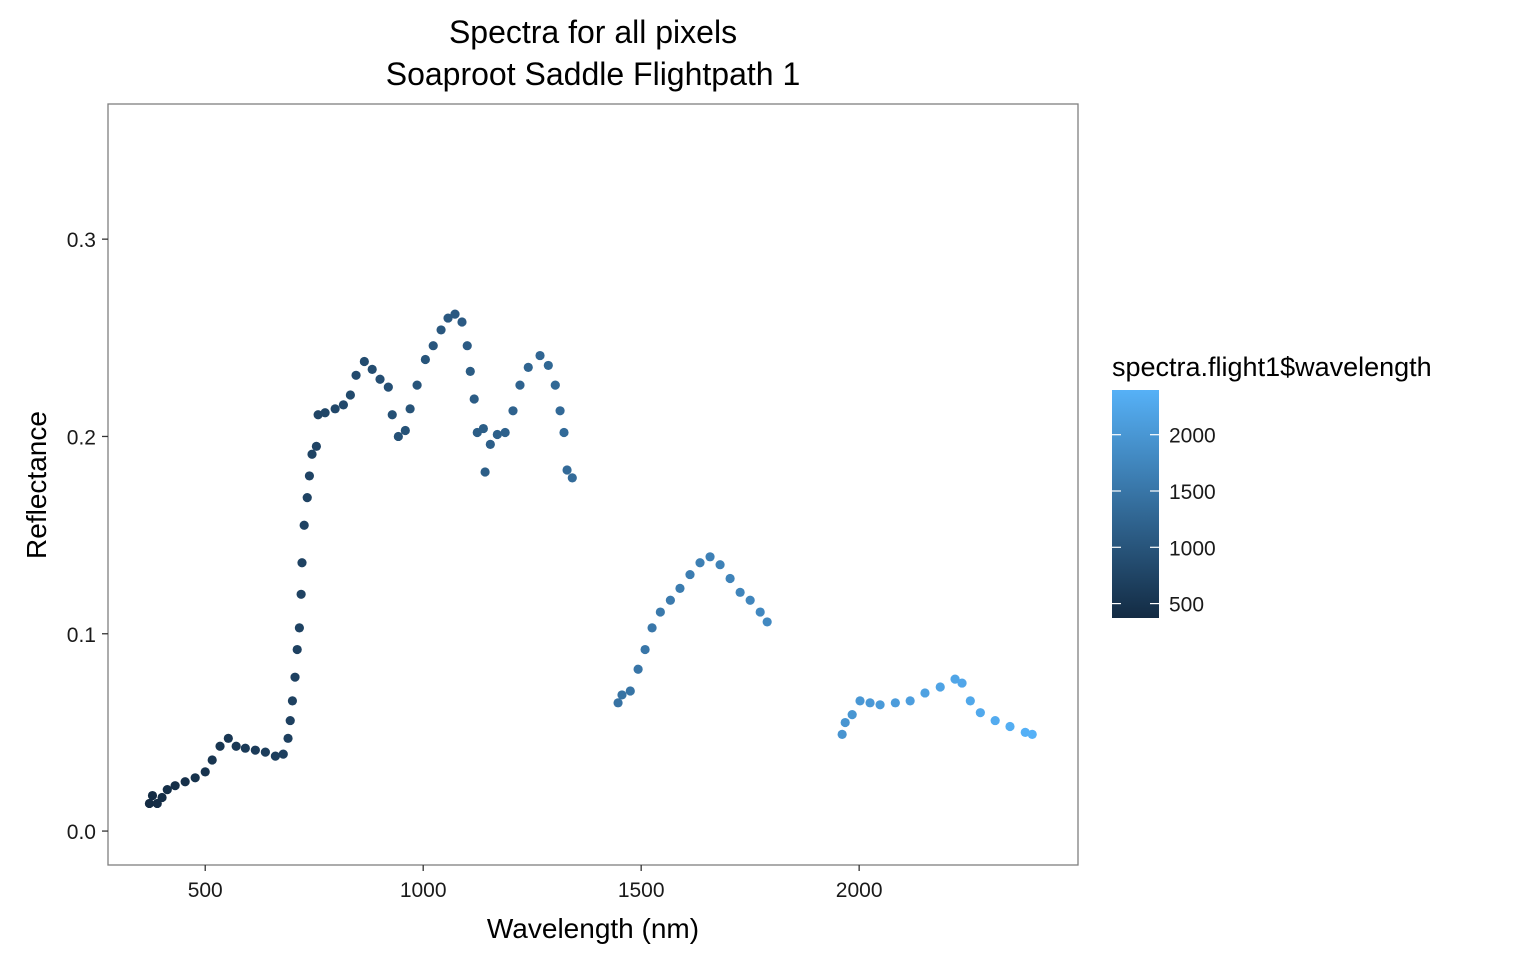 The image size is (1536, 965). I want to click on x-axis-label: Wavelength (nm), so click(593, 928).